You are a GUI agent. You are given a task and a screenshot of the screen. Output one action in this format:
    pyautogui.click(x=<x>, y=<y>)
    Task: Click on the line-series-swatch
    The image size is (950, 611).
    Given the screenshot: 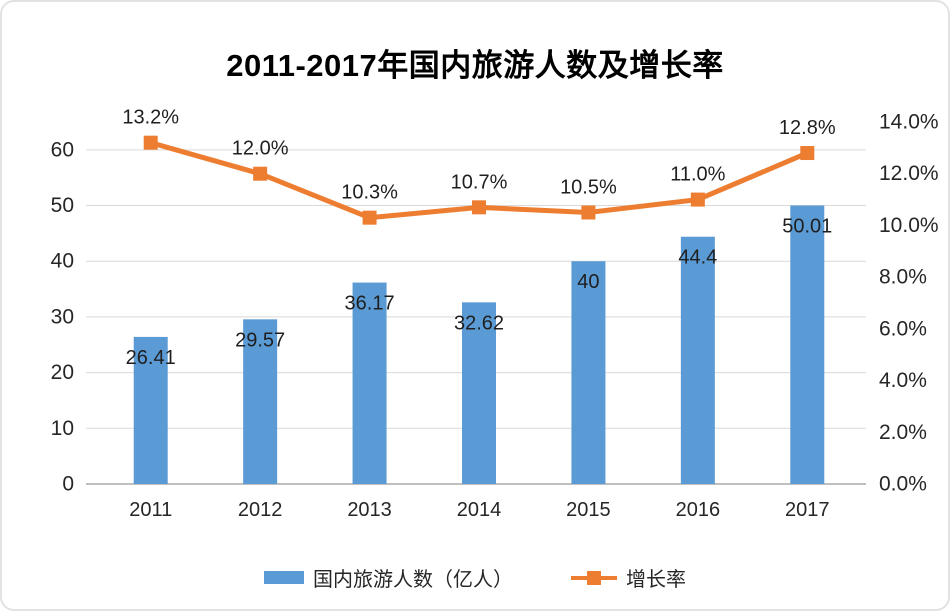 What is the action you would take?
    pyautogui.click(x=594, y=577)
    